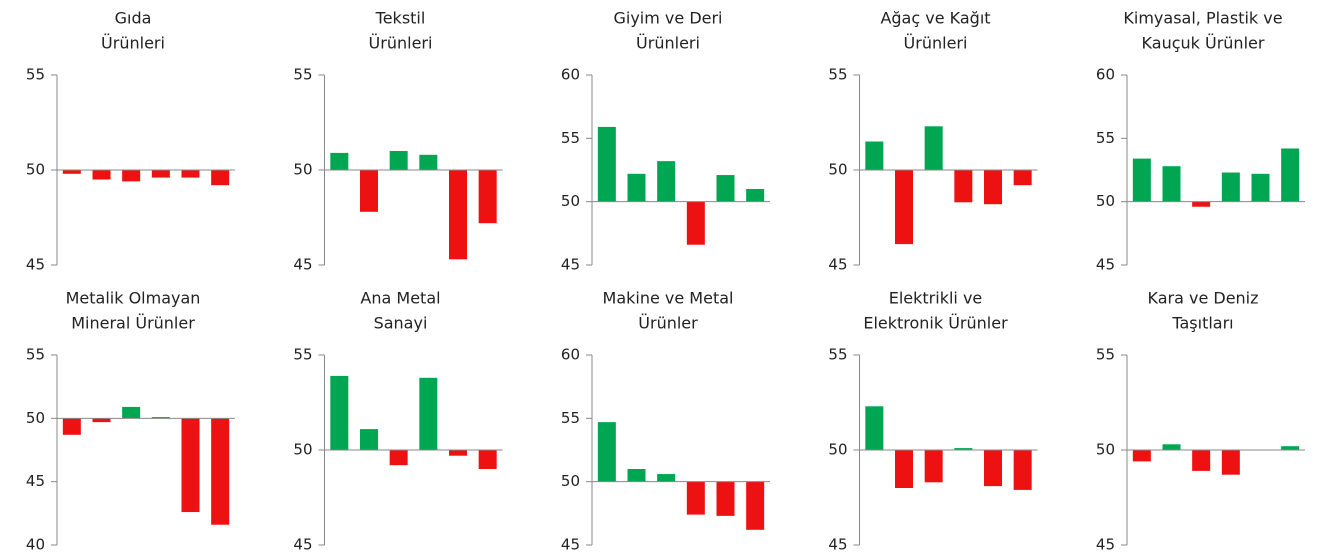  What do you see at coordinates (935, 323) in the screenshot?
I see `panel-title: Elektronik Ürünler` at bounding box center [935, 323].